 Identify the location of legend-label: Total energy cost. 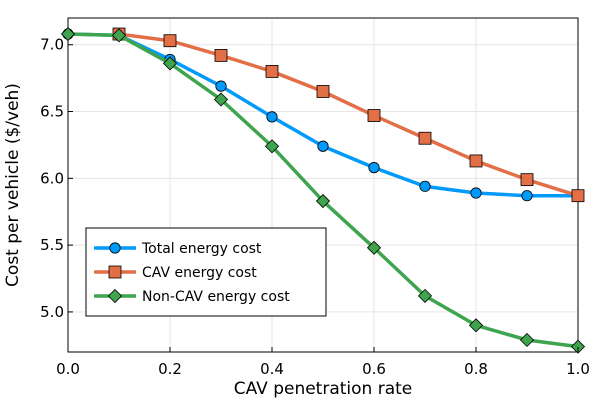
(201, 249).